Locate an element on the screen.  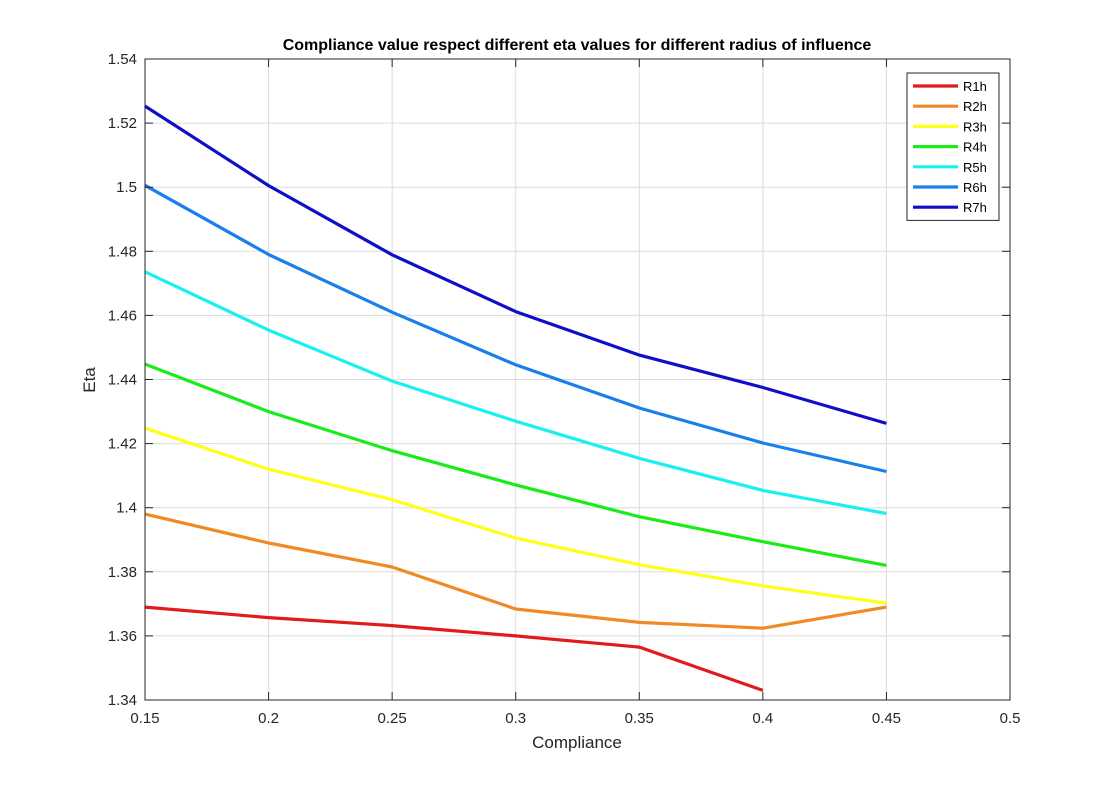
y-tick-label: 1.48 is located at coordinates (122, 251).